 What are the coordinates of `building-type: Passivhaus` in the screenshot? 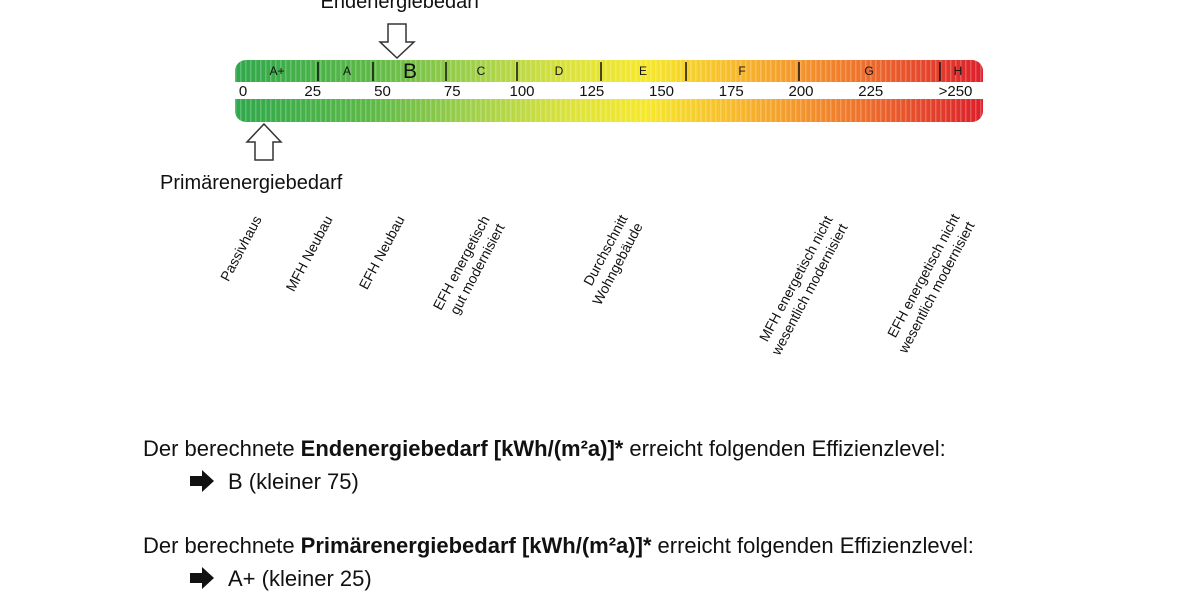 It's located at (241, 248).